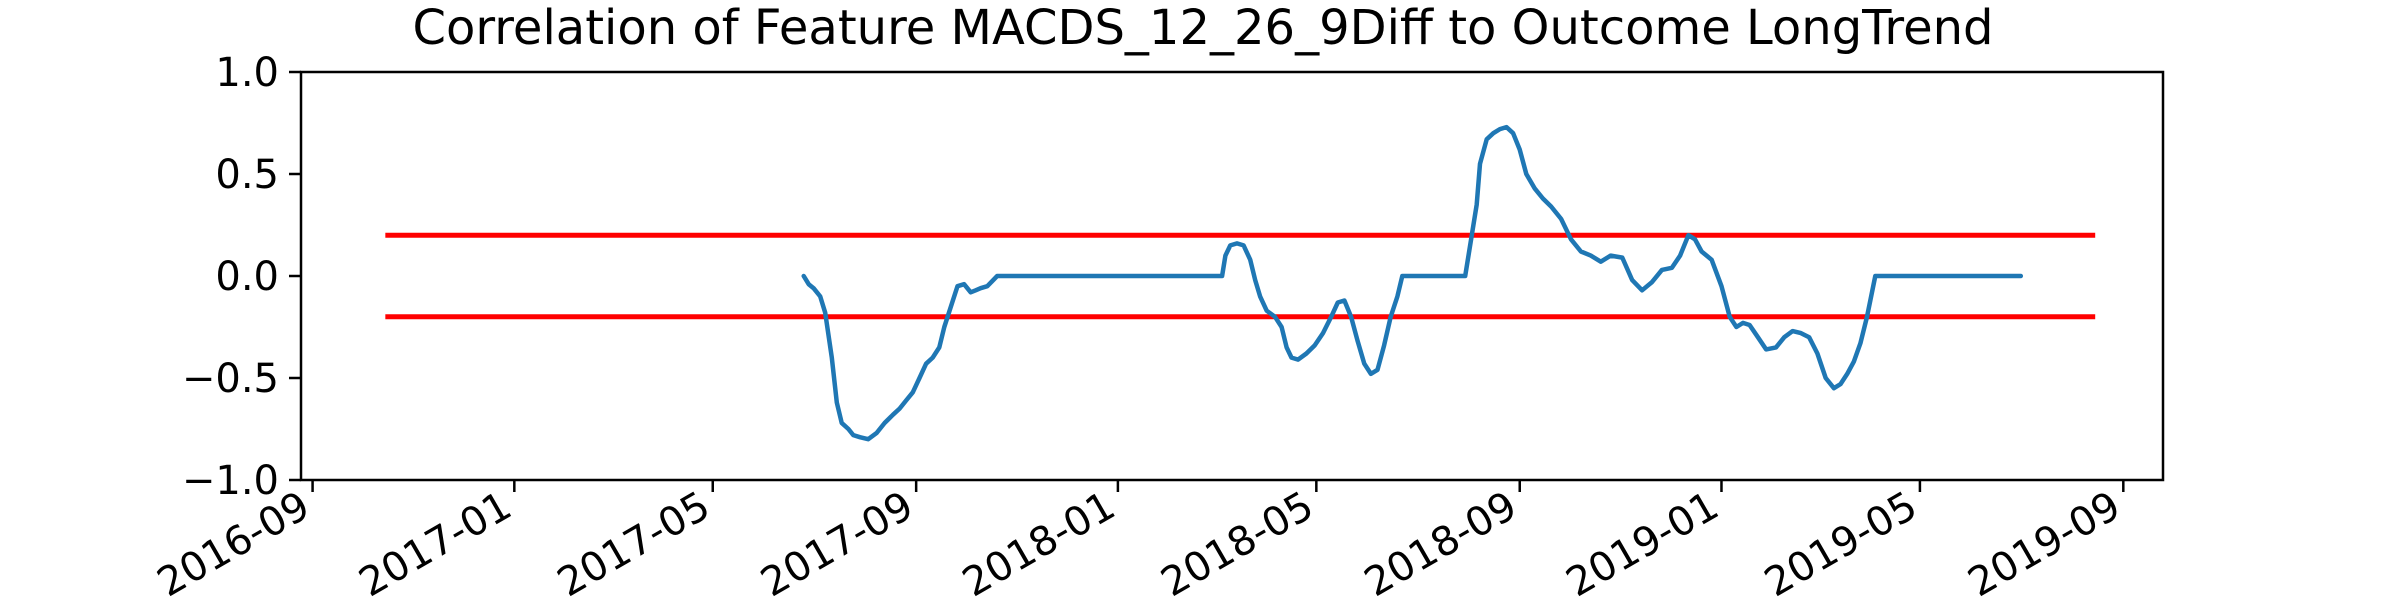 The height and width of the screenshot is (600, 2400). I want to click on x-tick-label: 2018-01, so click(1039, 541).